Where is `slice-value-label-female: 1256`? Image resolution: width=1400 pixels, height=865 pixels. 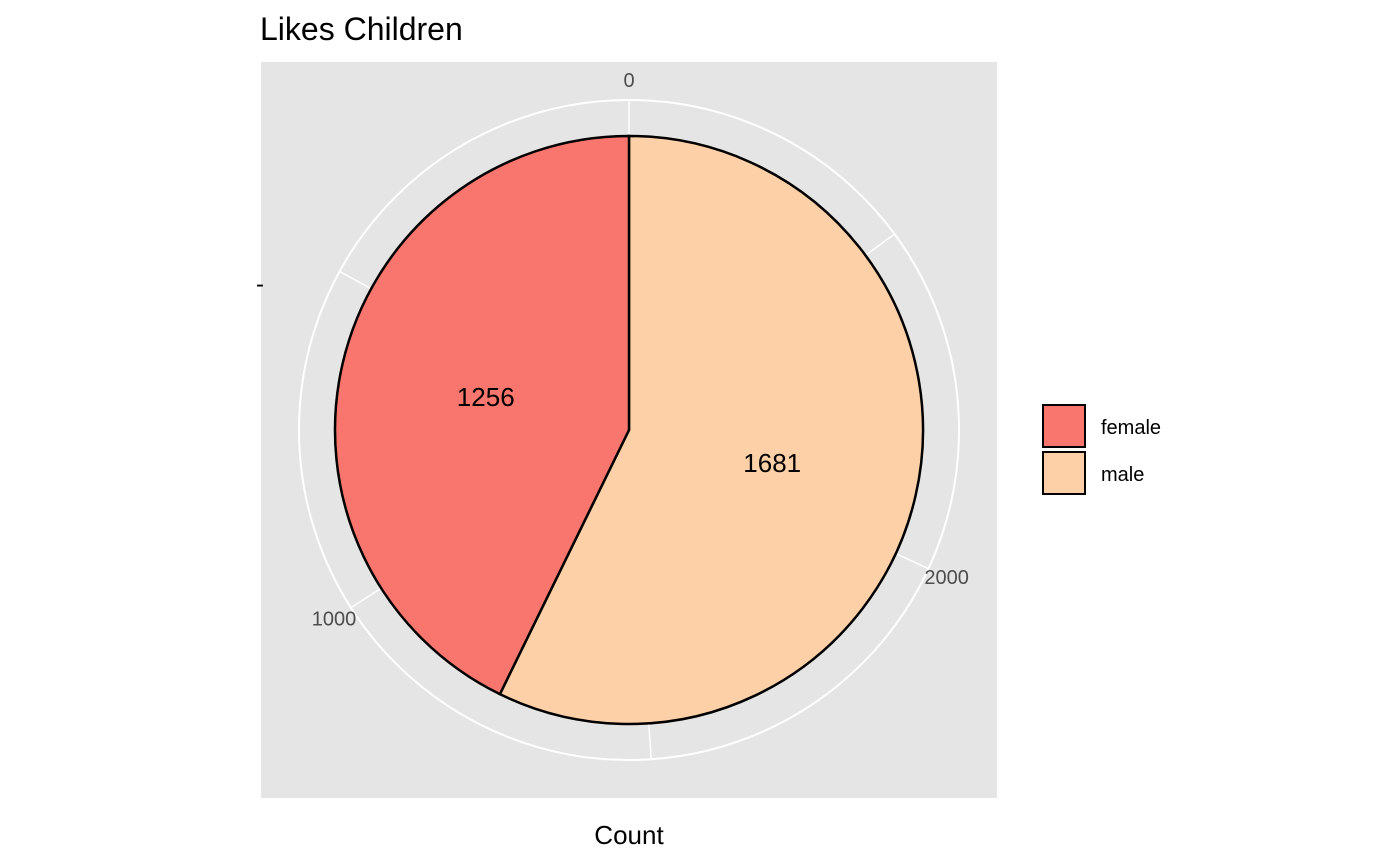
slice-value-label-female: 1256 is located at coordinates (486, 397).